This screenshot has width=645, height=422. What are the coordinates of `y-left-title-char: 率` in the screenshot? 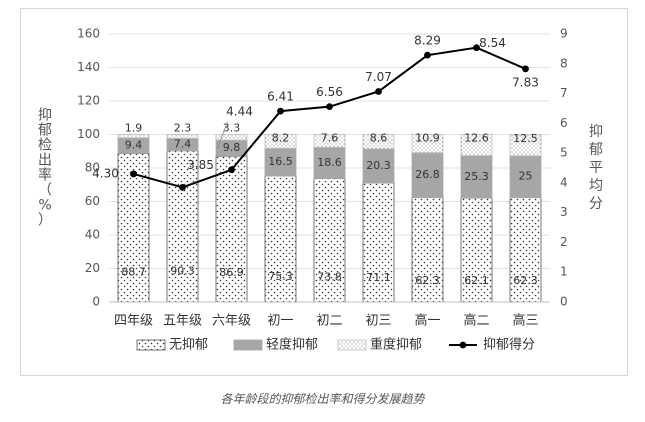 It's located at (45, 175).